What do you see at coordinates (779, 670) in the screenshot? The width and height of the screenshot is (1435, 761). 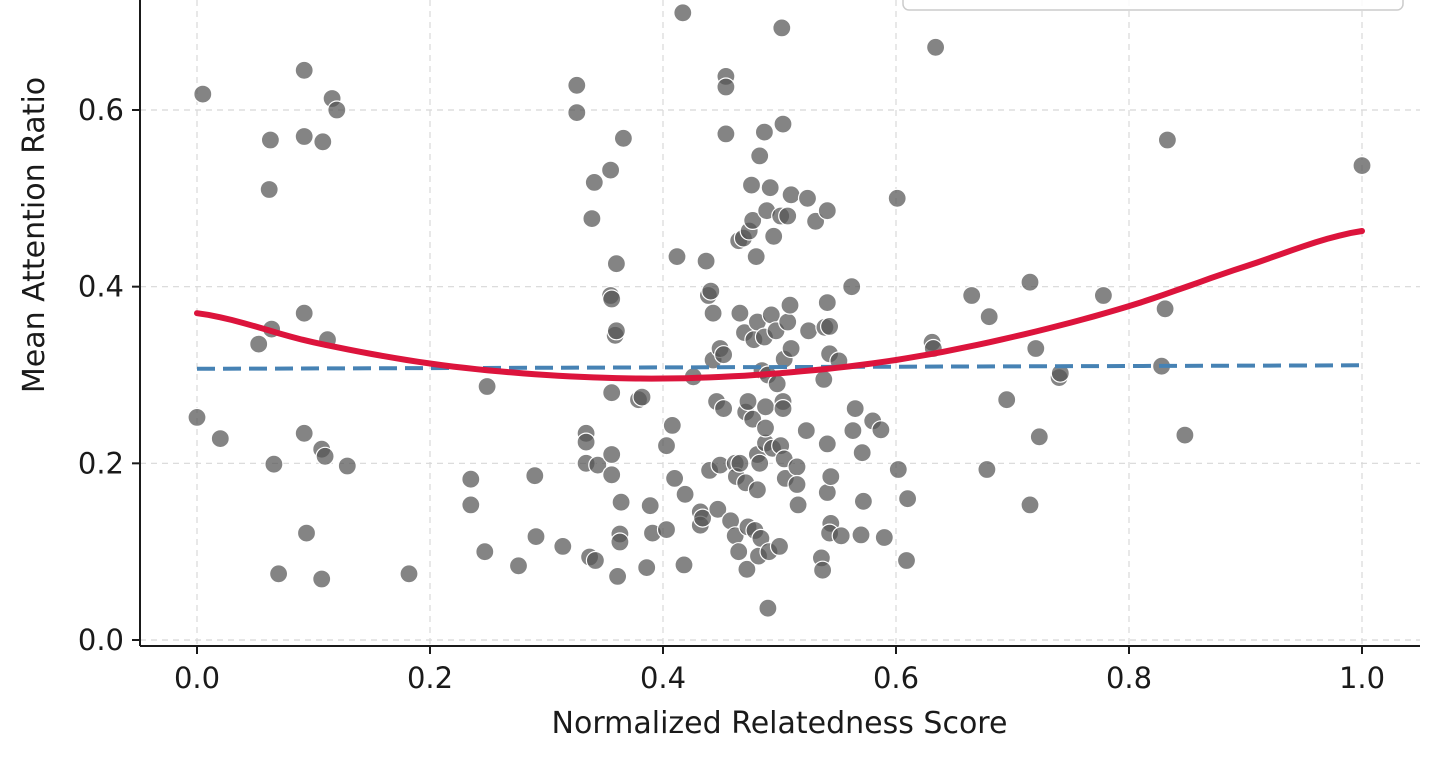 I see `x-ticks: 0.0 0.2 0.4 0.6 0.8 1.0` at bounding box center [779, 670].